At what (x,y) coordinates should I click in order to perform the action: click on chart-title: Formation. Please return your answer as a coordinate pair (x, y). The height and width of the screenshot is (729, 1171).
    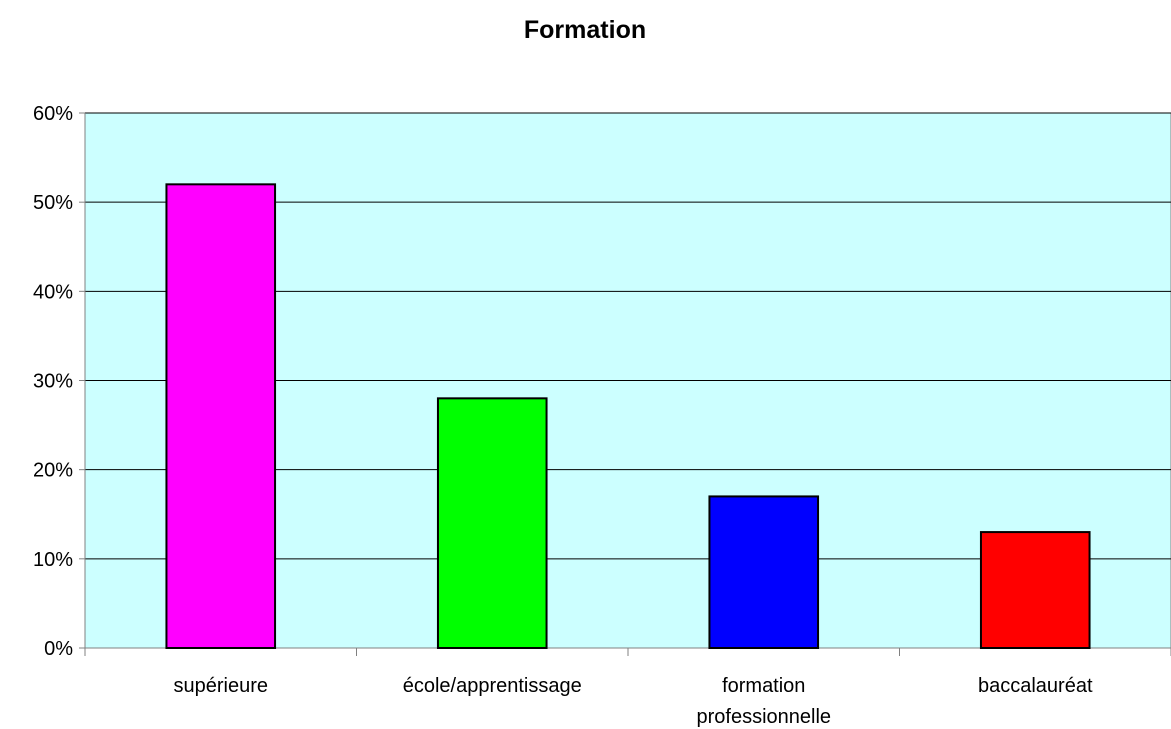
    Looking at the image, I should click on (585, 30).